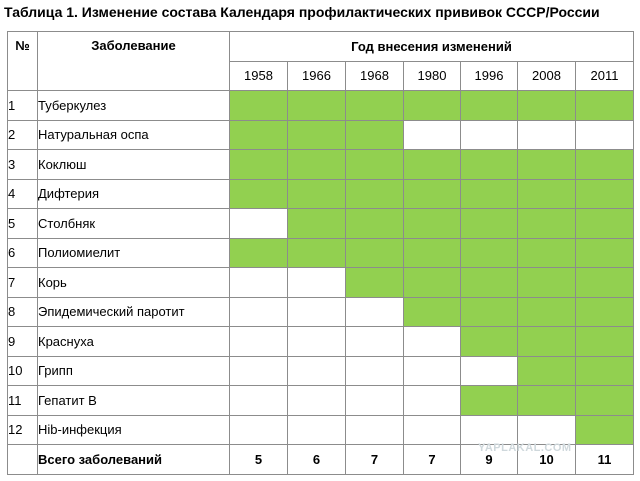  I want to click on table-row: 9 Краснуха, so click(320, 341).